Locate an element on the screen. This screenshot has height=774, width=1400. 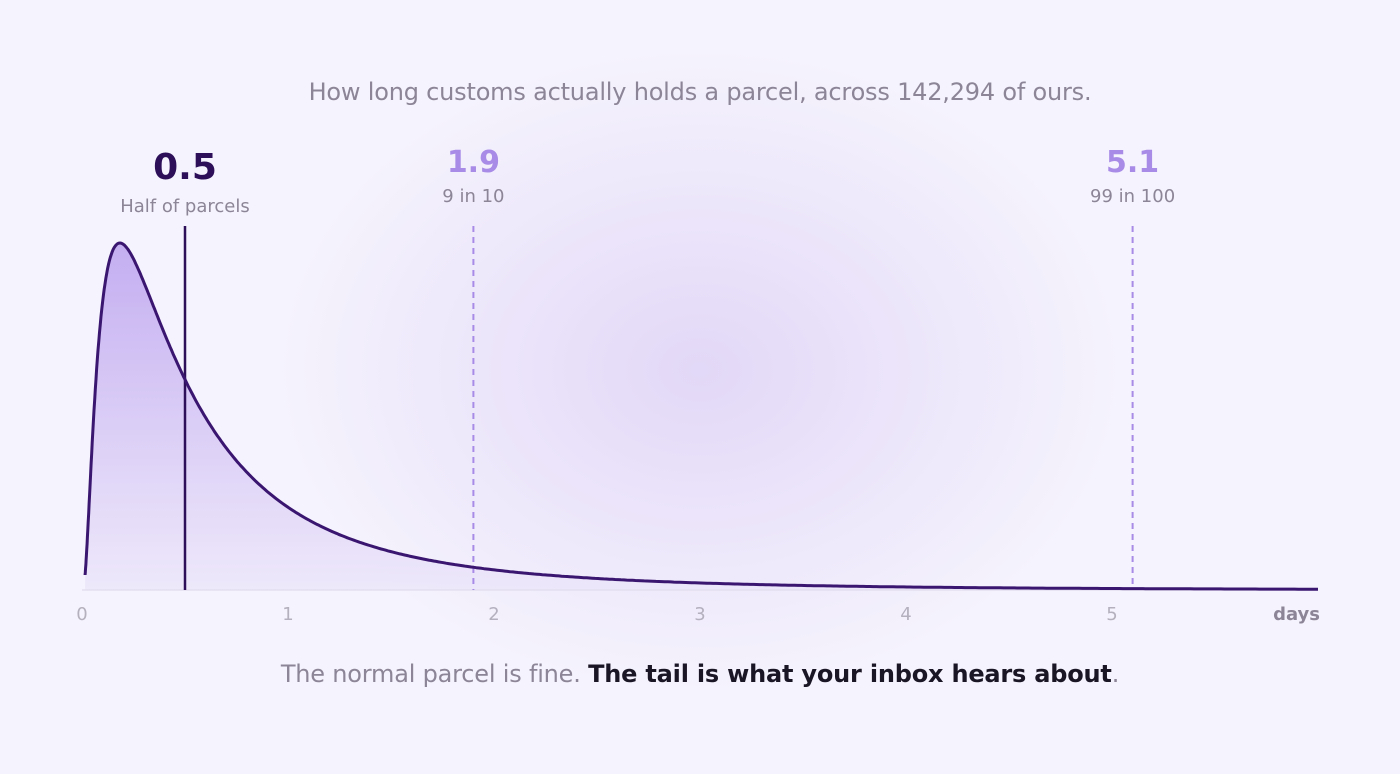
marker-label-2: 99 in 100 is located at coordinates (1133, 196).